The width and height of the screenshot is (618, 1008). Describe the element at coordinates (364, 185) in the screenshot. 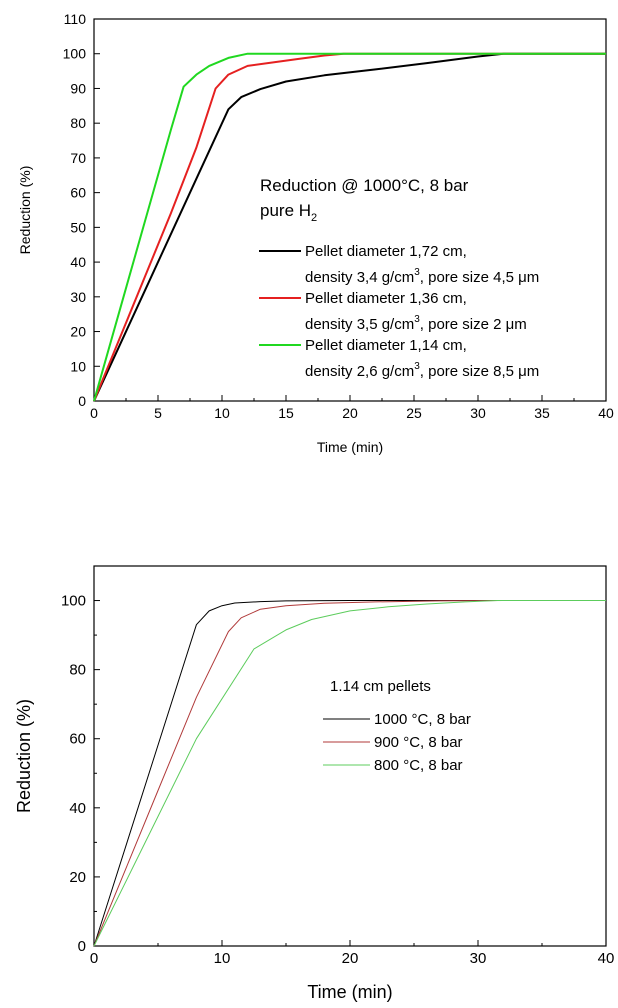

I see `annotation-title-top: Reduction @ 1000°C, 8 bar` at that location.